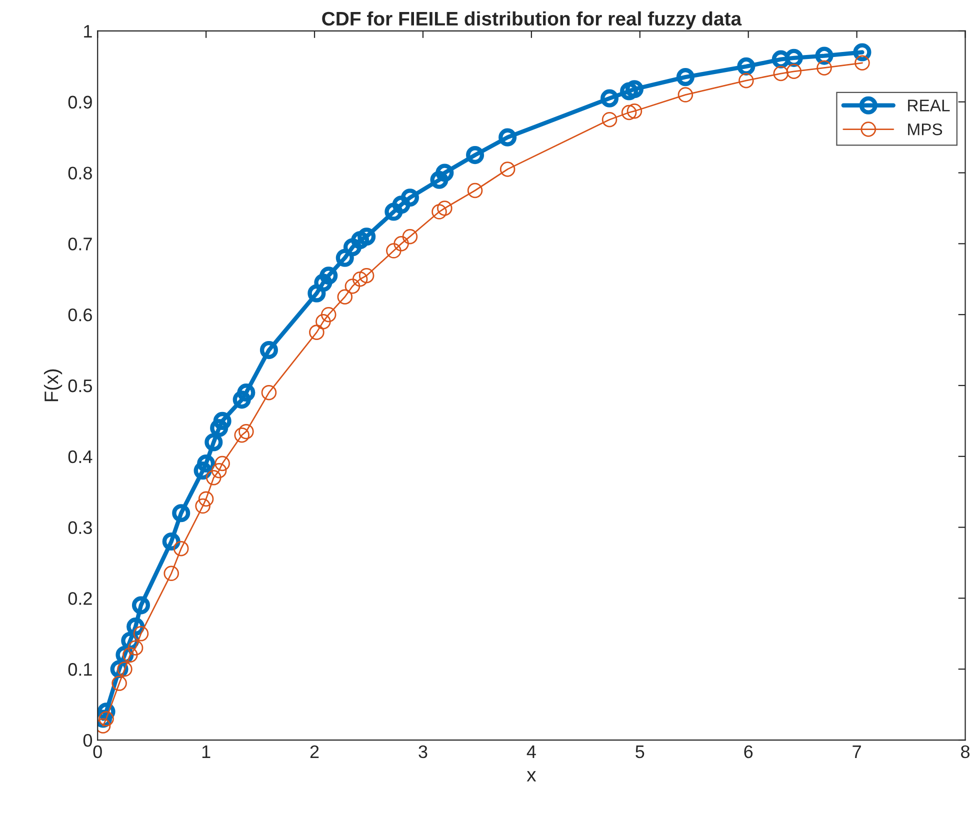  What do you see at coordinates (80, 527) in the screenshot?
I see `y-tick-label: 0.3` at bounding box center [80, 527].